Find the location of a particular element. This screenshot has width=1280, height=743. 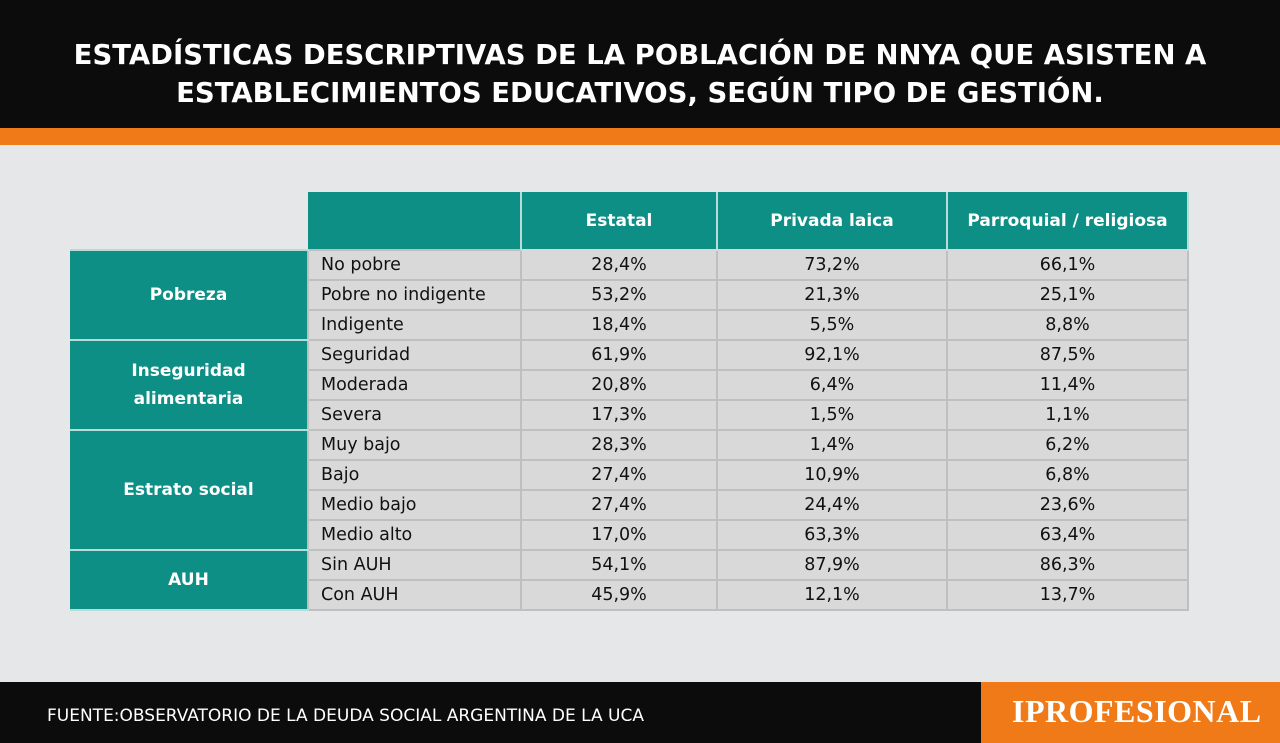

value-cell: 1,1% is located at coordinates (1067, 415).